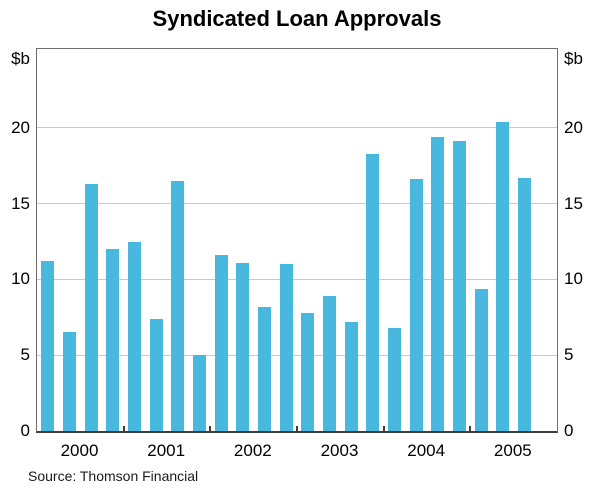 This screenshot has width=600, height=499. I want to click on y-axis-unit-right: $b, so click(573, 58).